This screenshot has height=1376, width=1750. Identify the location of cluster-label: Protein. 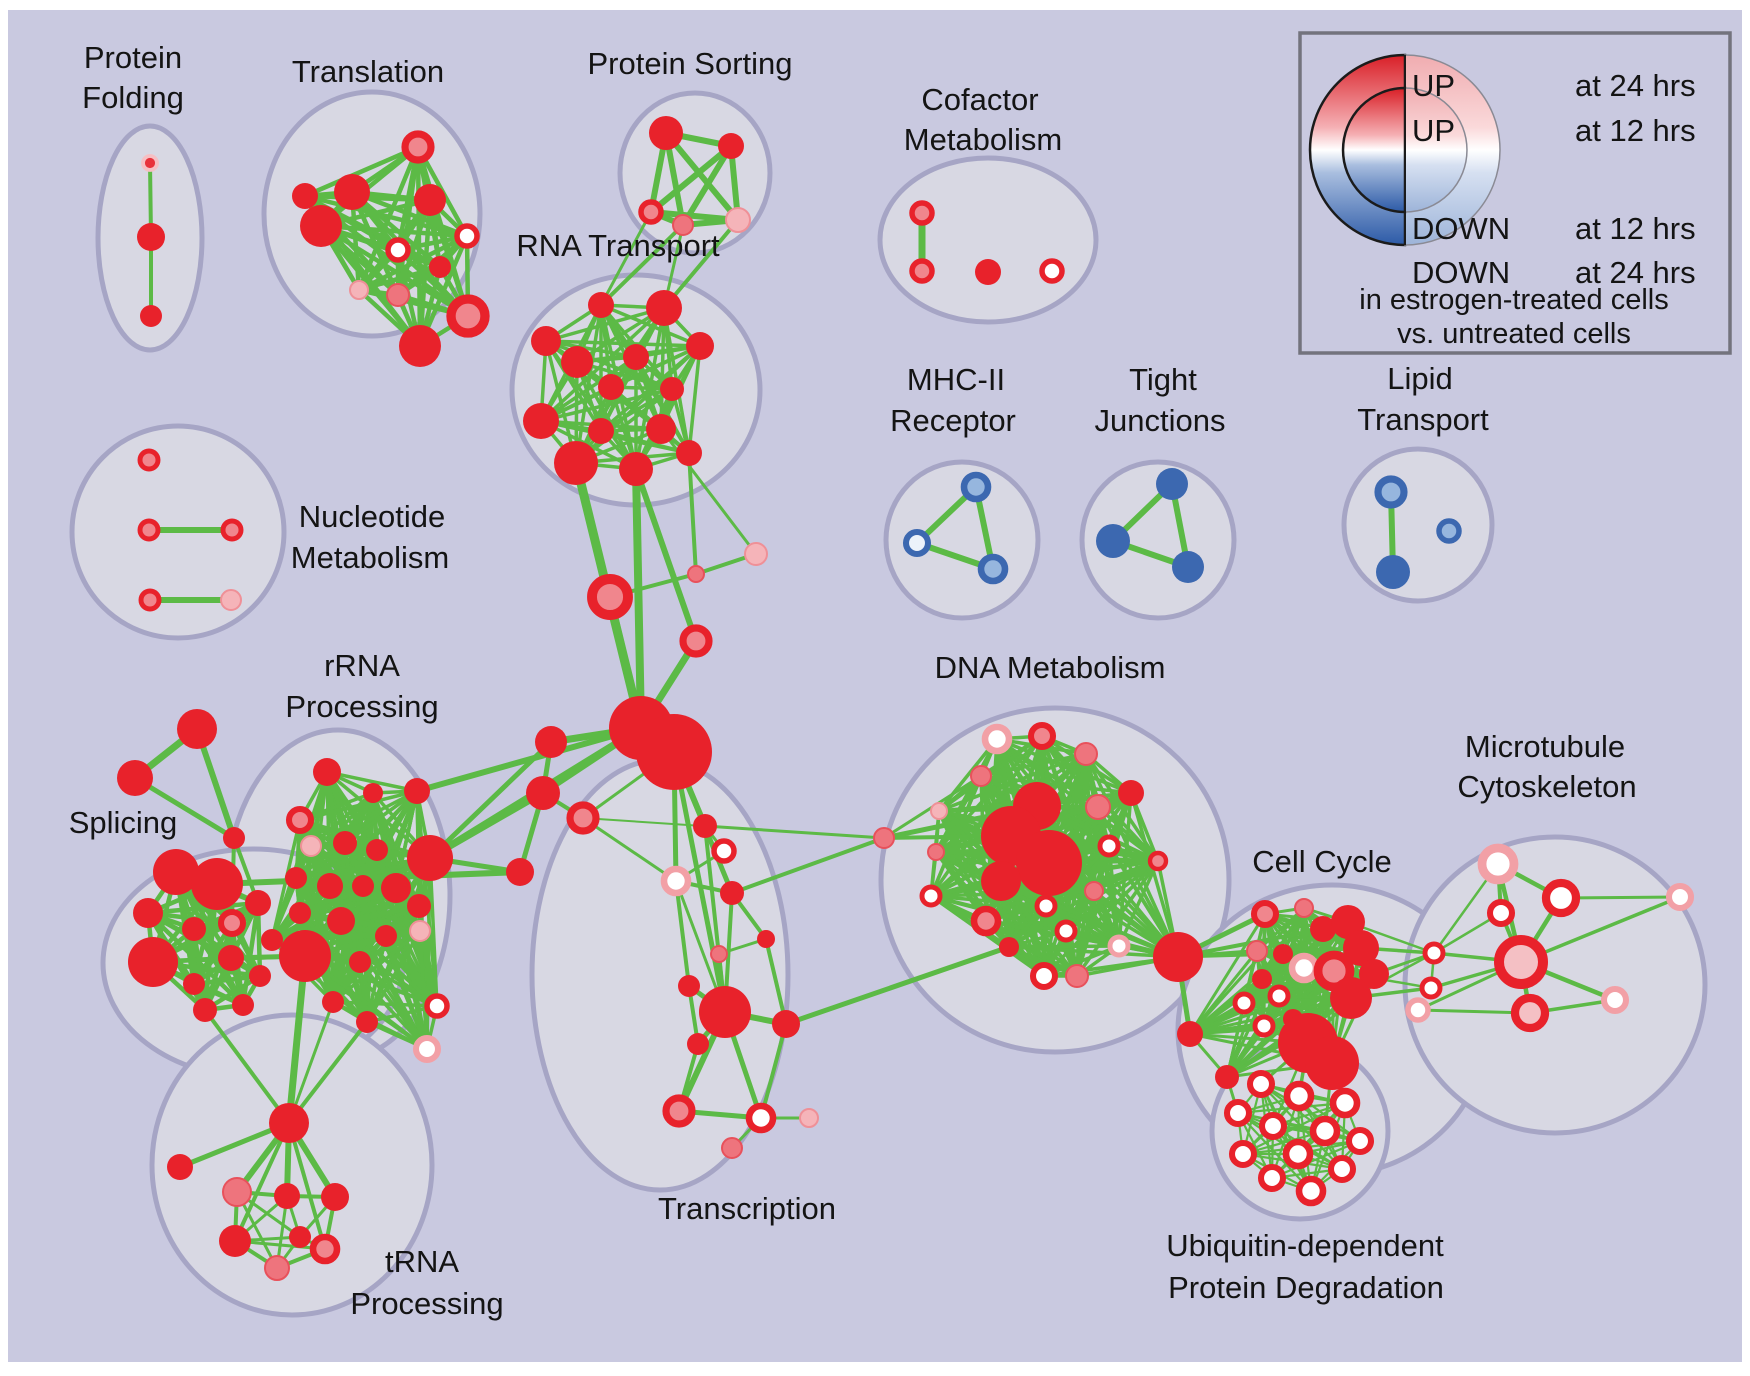
(133, 57).